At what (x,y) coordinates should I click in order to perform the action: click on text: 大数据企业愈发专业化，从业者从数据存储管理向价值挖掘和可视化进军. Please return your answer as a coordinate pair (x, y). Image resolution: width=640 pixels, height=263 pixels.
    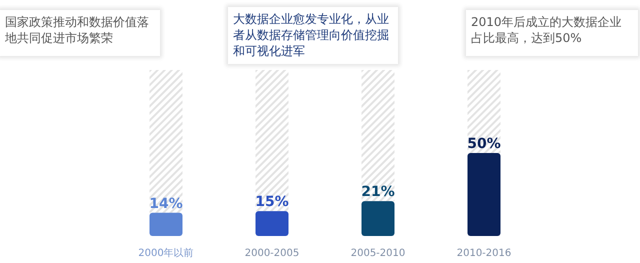
    Looking at the image, I should click on (313, 35).